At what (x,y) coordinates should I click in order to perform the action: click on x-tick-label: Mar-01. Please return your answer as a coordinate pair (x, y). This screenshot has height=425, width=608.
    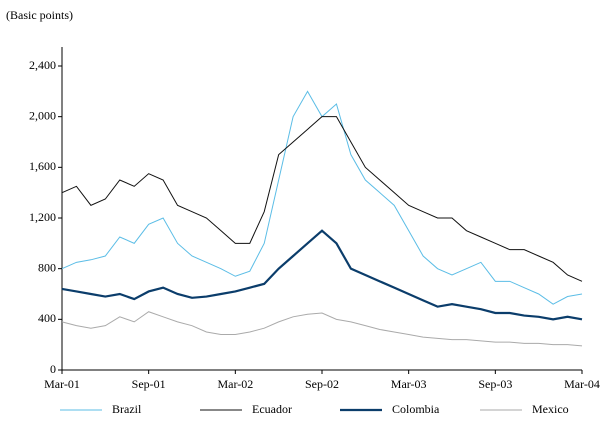
    Looking at the image, I should click on (62, 384).